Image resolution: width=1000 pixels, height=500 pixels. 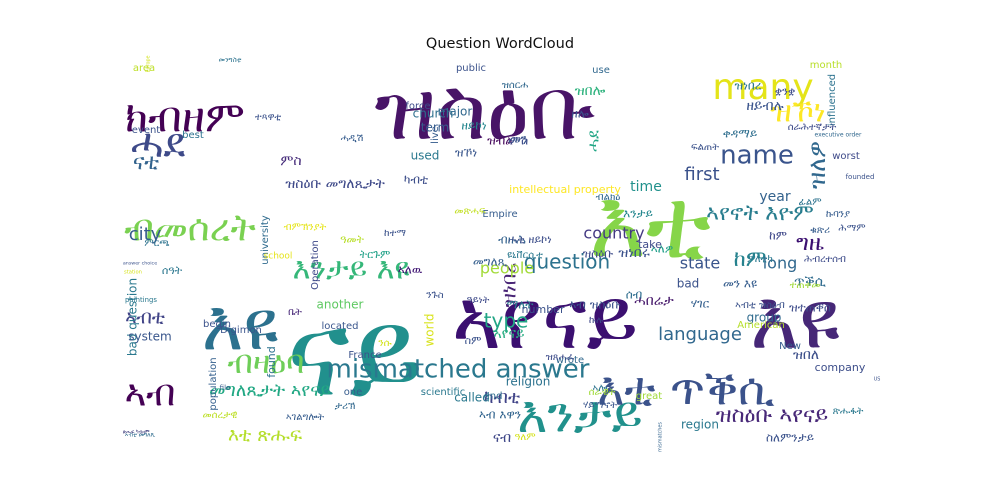 I want to click on word-54: መግለጺ, so click(x=490, y=262).